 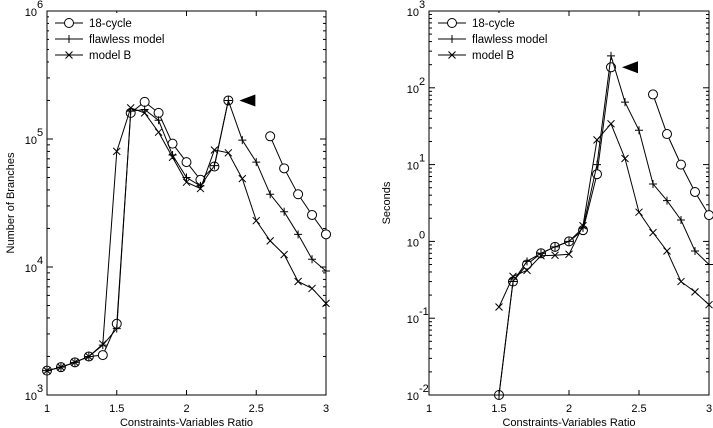 What do you see at coordinates (422, 82) in the screenshot?
I see `y-tick-exponent: 2` at bounding box center [422, 82].